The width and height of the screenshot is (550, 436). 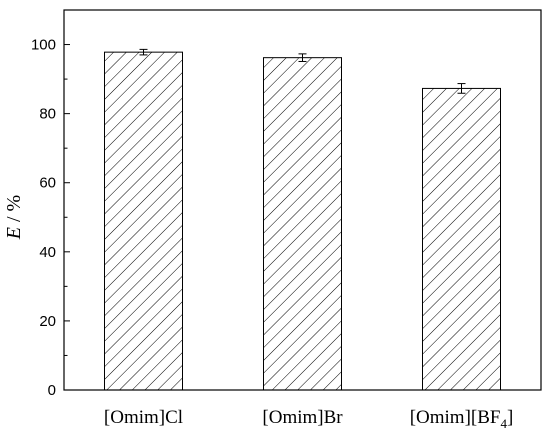 What do you see at coordinates (302, 417) in the screenshot?
I see `x-category-label: [Omim]Br` at bounding box center [302, 417].